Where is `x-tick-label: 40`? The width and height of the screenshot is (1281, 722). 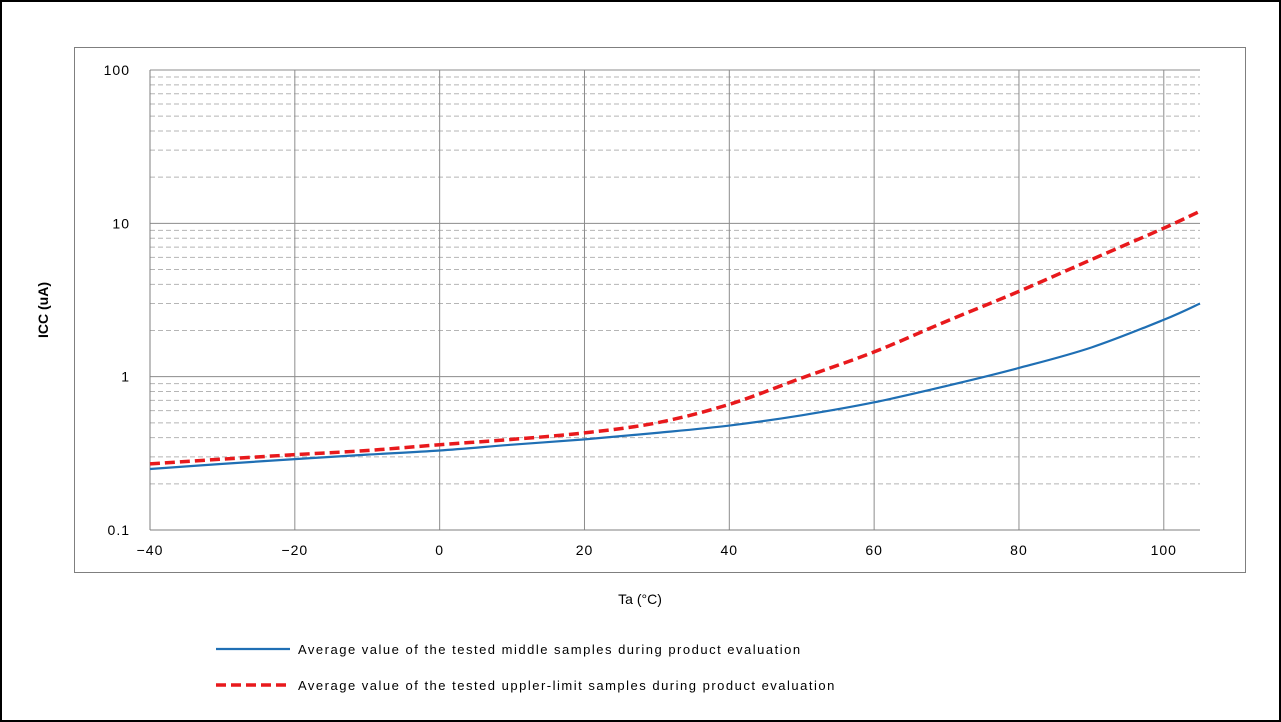 x-tick-label: 40 is located at coordinates (730, 550).